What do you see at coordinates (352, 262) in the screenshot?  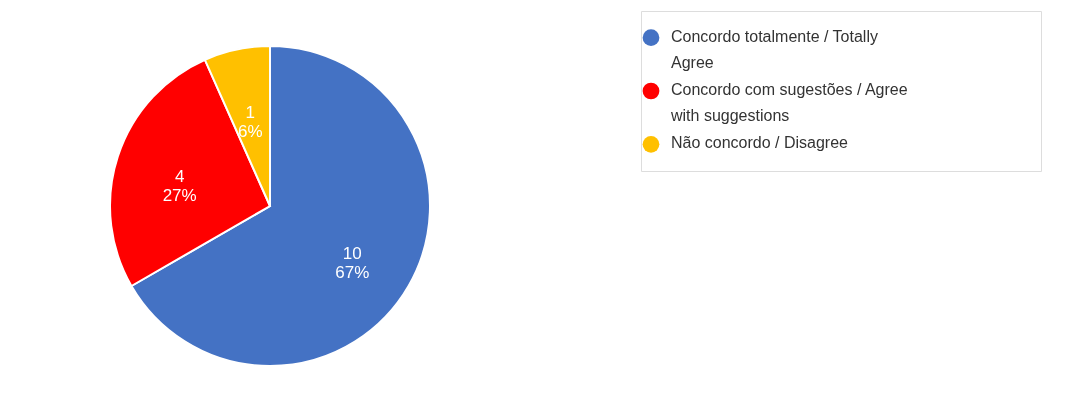 I see `data-label: 10 67%` at bounding box center [352, 262].